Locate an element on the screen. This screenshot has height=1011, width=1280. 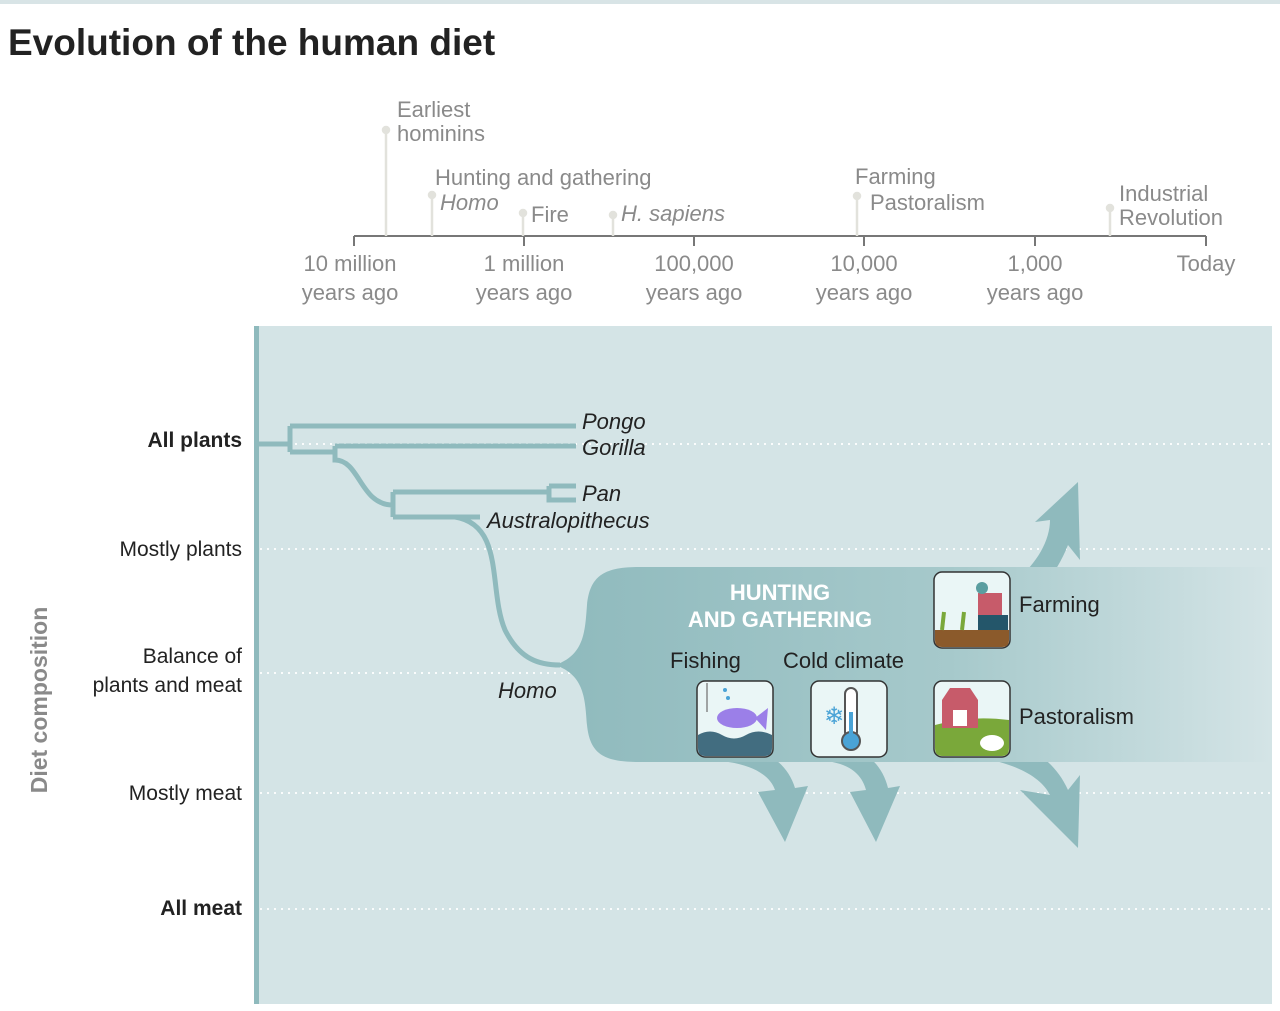
figure-title: Evolution of the human diet is located at coordinates (252, 42).